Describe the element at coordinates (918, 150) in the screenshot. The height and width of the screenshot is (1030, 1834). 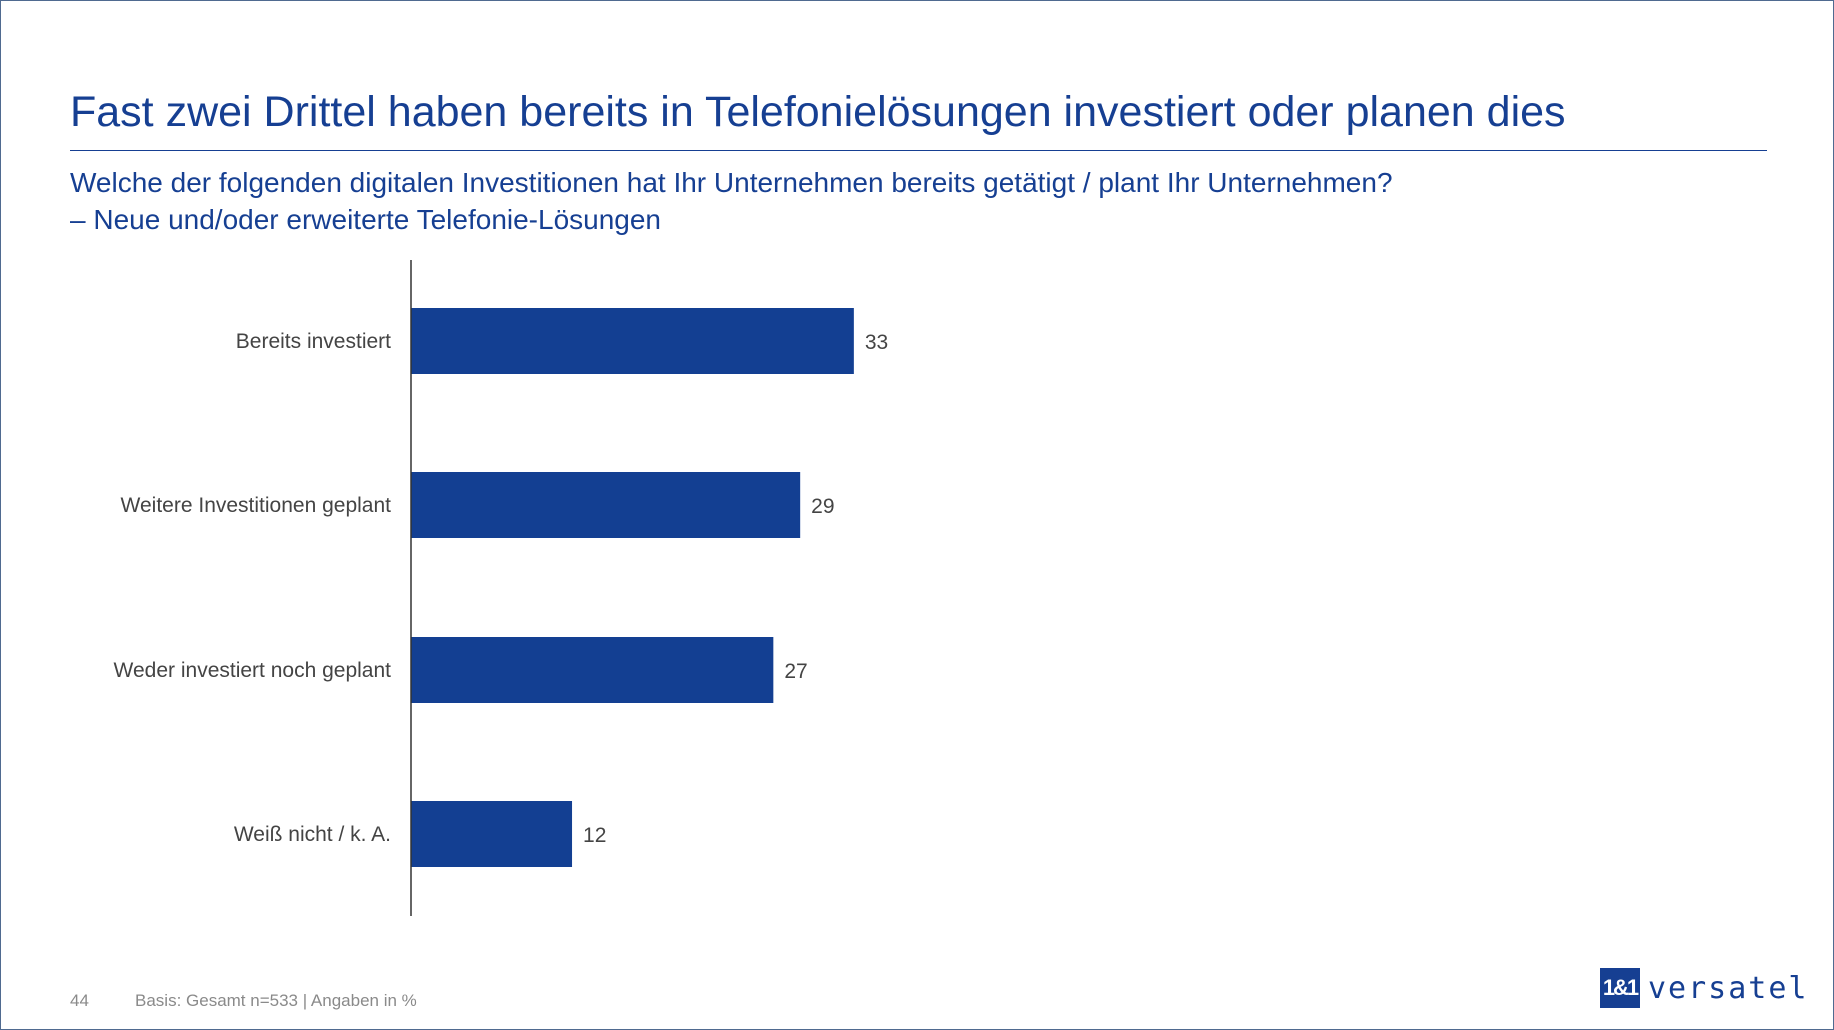
I see `title-divider` at that location.